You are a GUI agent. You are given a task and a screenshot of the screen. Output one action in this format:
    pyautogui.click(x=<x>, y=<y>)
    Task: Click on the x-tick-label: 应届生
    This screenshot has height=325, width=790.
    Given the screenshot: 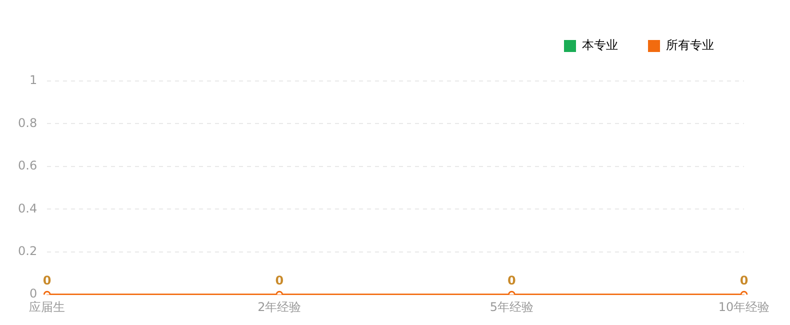 What is the action you would take?
    pyautogui.click(x=47, y=307)
    